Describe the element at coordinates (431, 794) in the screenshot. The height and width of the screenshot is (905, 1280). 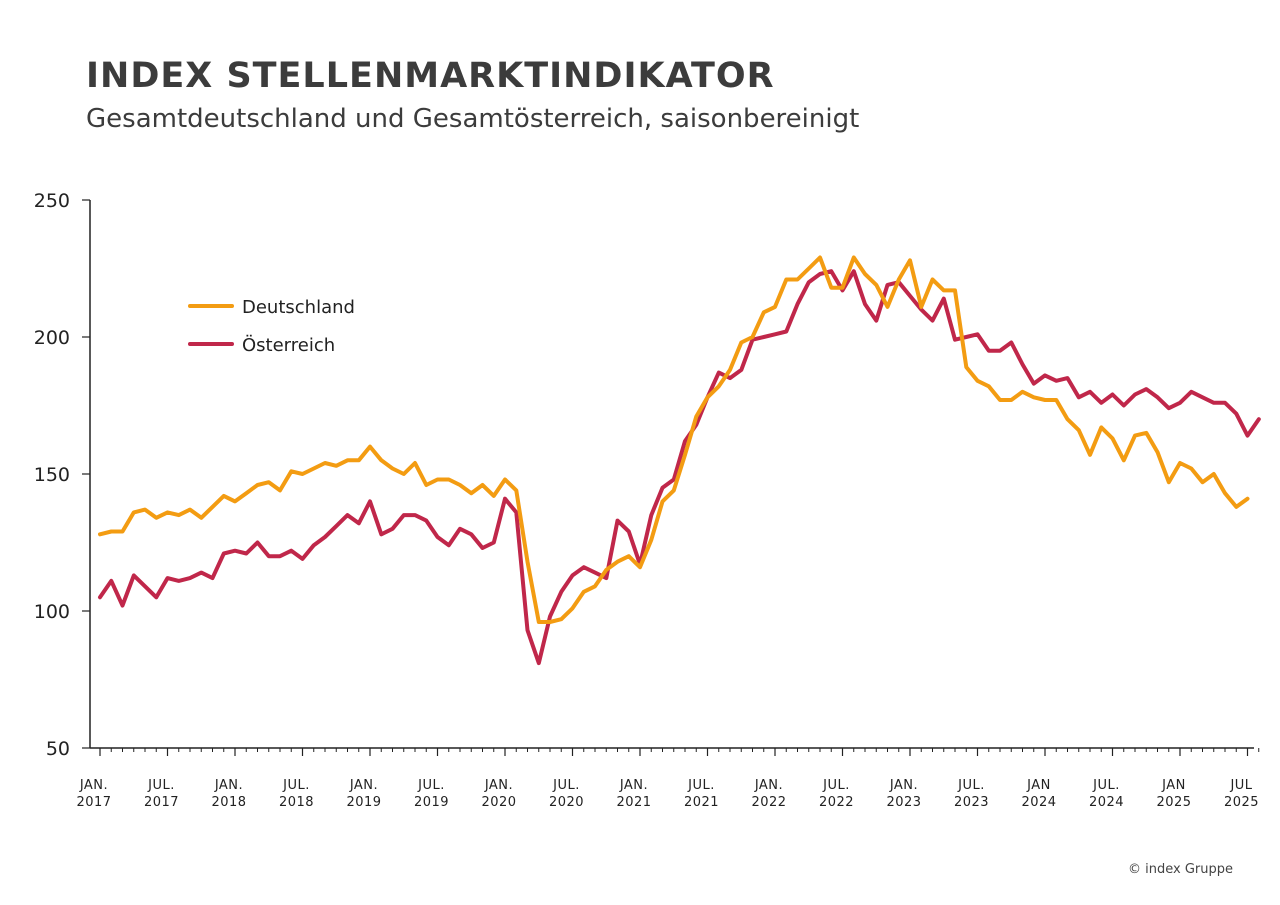
I see `x-tick-label: JUL. 2019` at that location.